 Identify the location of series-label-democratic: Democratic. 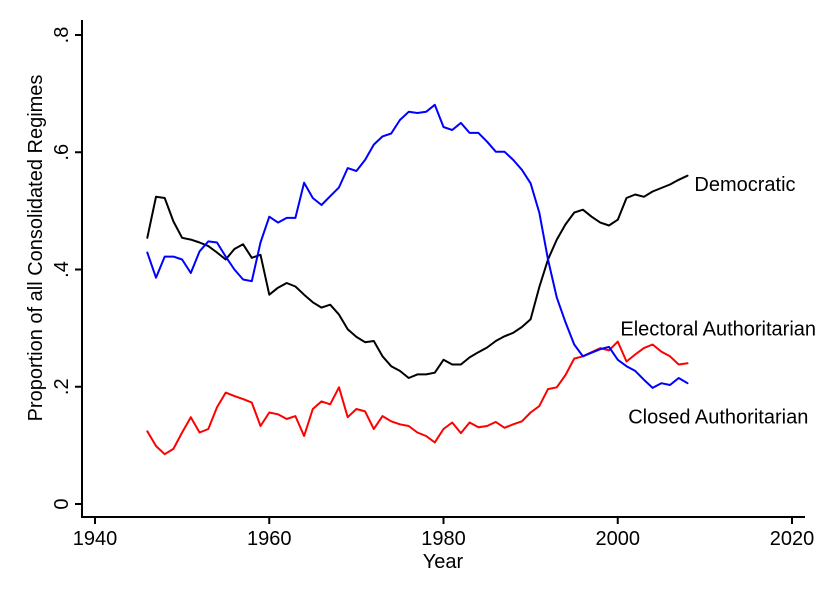
(744, 185).